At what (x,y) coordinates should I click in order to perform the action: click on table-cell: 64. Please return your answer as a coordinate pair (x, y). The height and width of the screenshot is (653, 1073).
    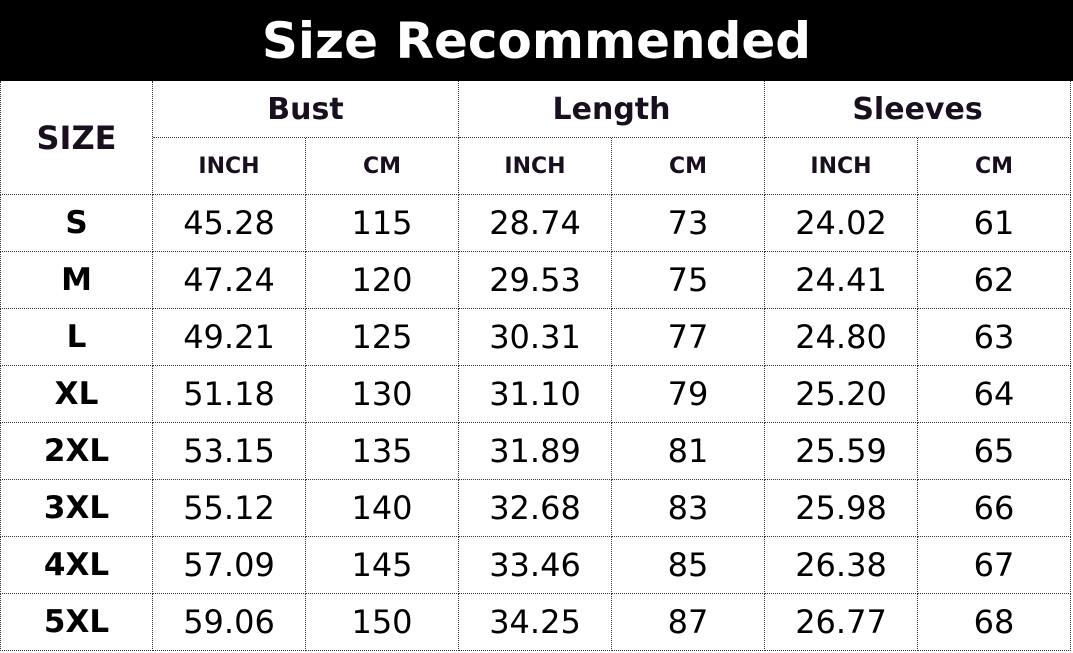
    Looking at the image, I should click on (994, 394).